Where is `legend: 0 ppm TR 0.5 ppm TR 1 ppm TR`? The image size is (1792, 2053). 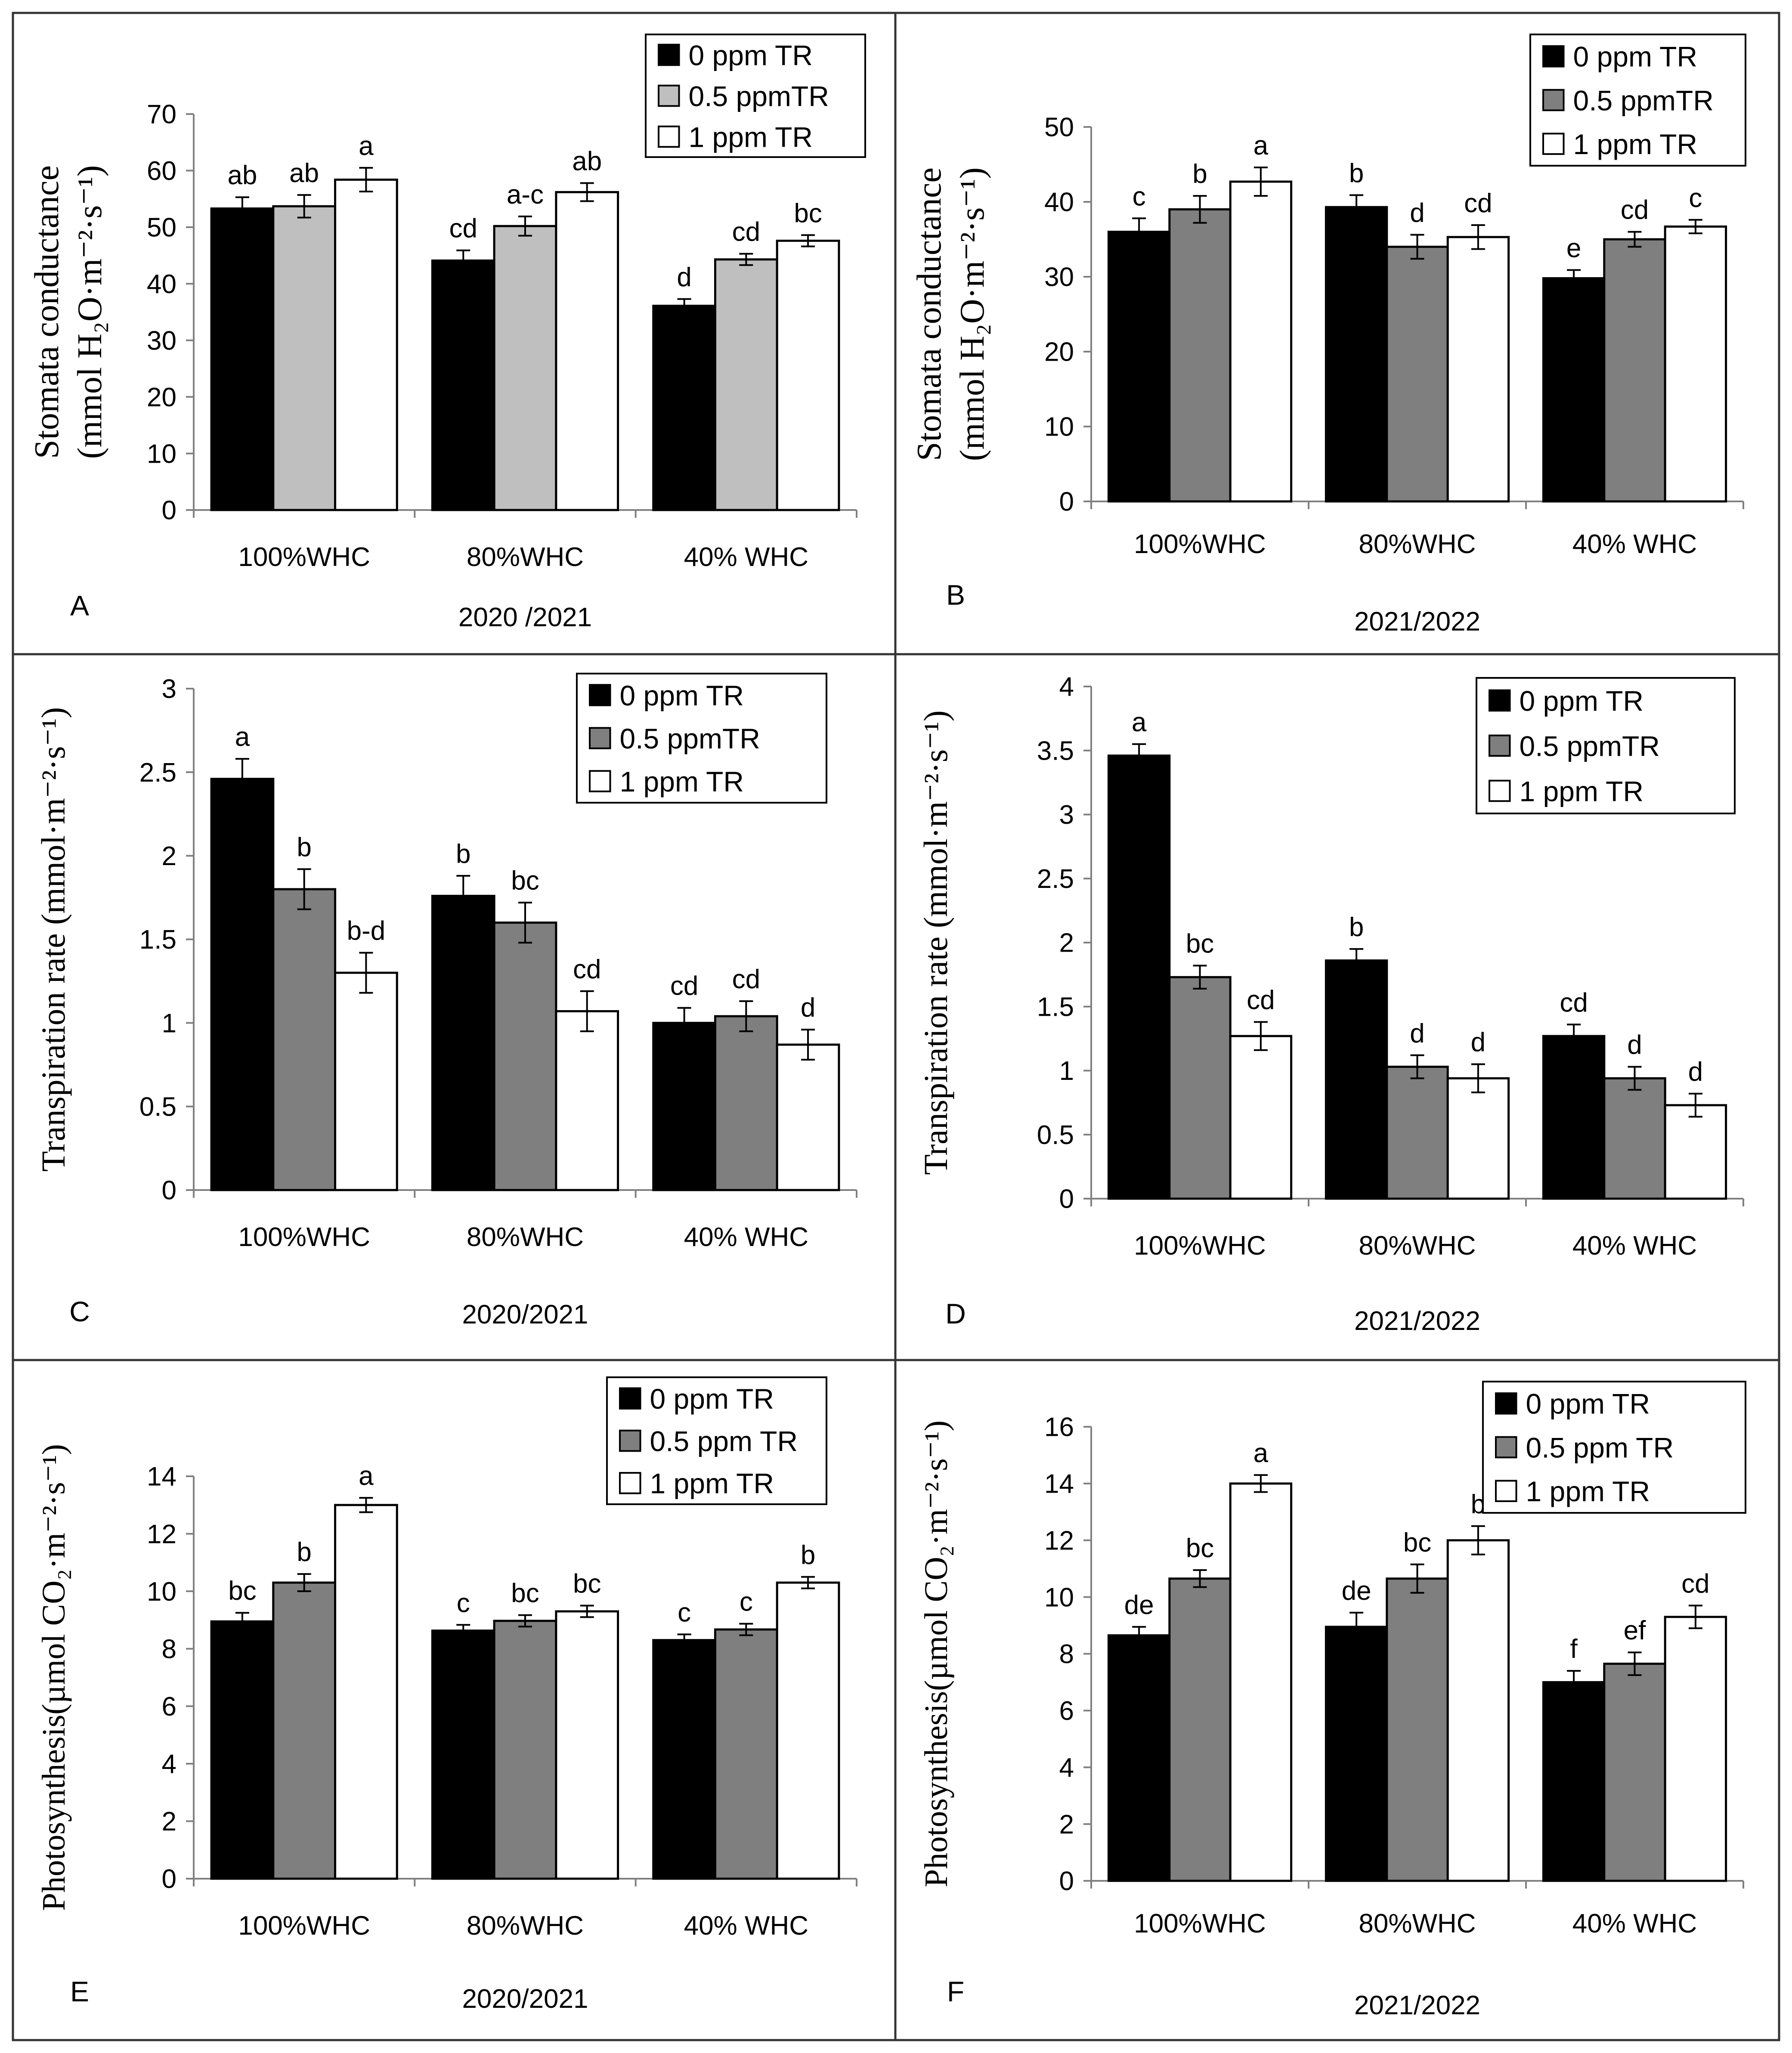 legend: 0 ppm TR 0.5 ppm TR 1 ppm TR is located at coordinates (716, 1440).